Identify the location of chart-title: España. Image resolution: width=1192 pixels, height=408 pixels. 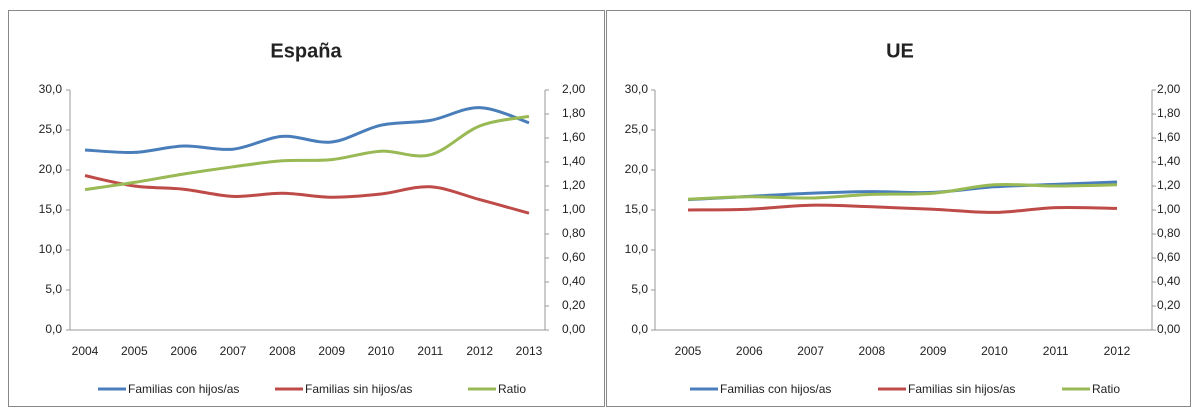
(306, 51).